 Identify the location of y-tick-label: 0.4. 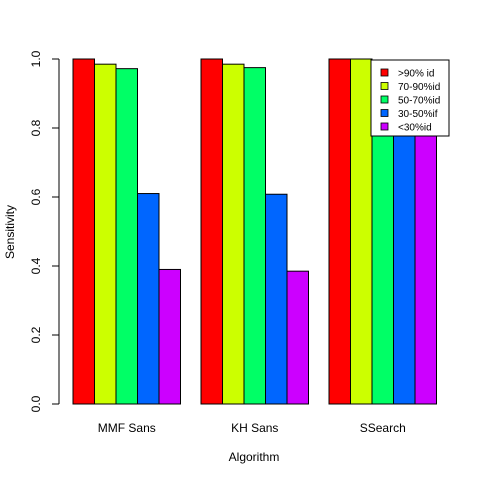
(36, 265).